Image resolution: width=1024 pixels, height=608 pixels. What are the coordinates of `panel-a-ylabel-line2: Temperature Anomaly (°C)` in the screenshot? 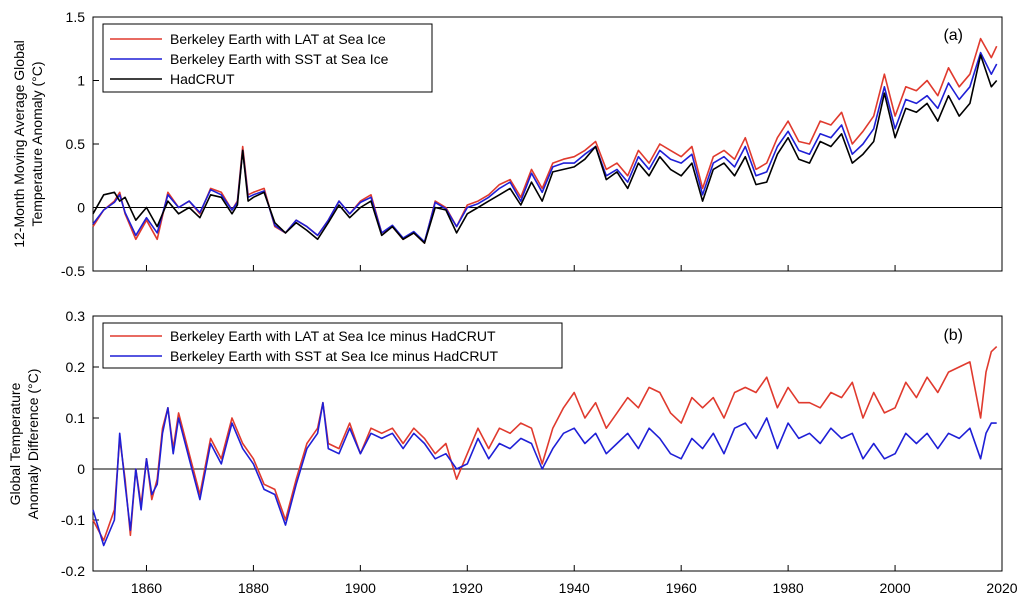 It's located at (37, 143).